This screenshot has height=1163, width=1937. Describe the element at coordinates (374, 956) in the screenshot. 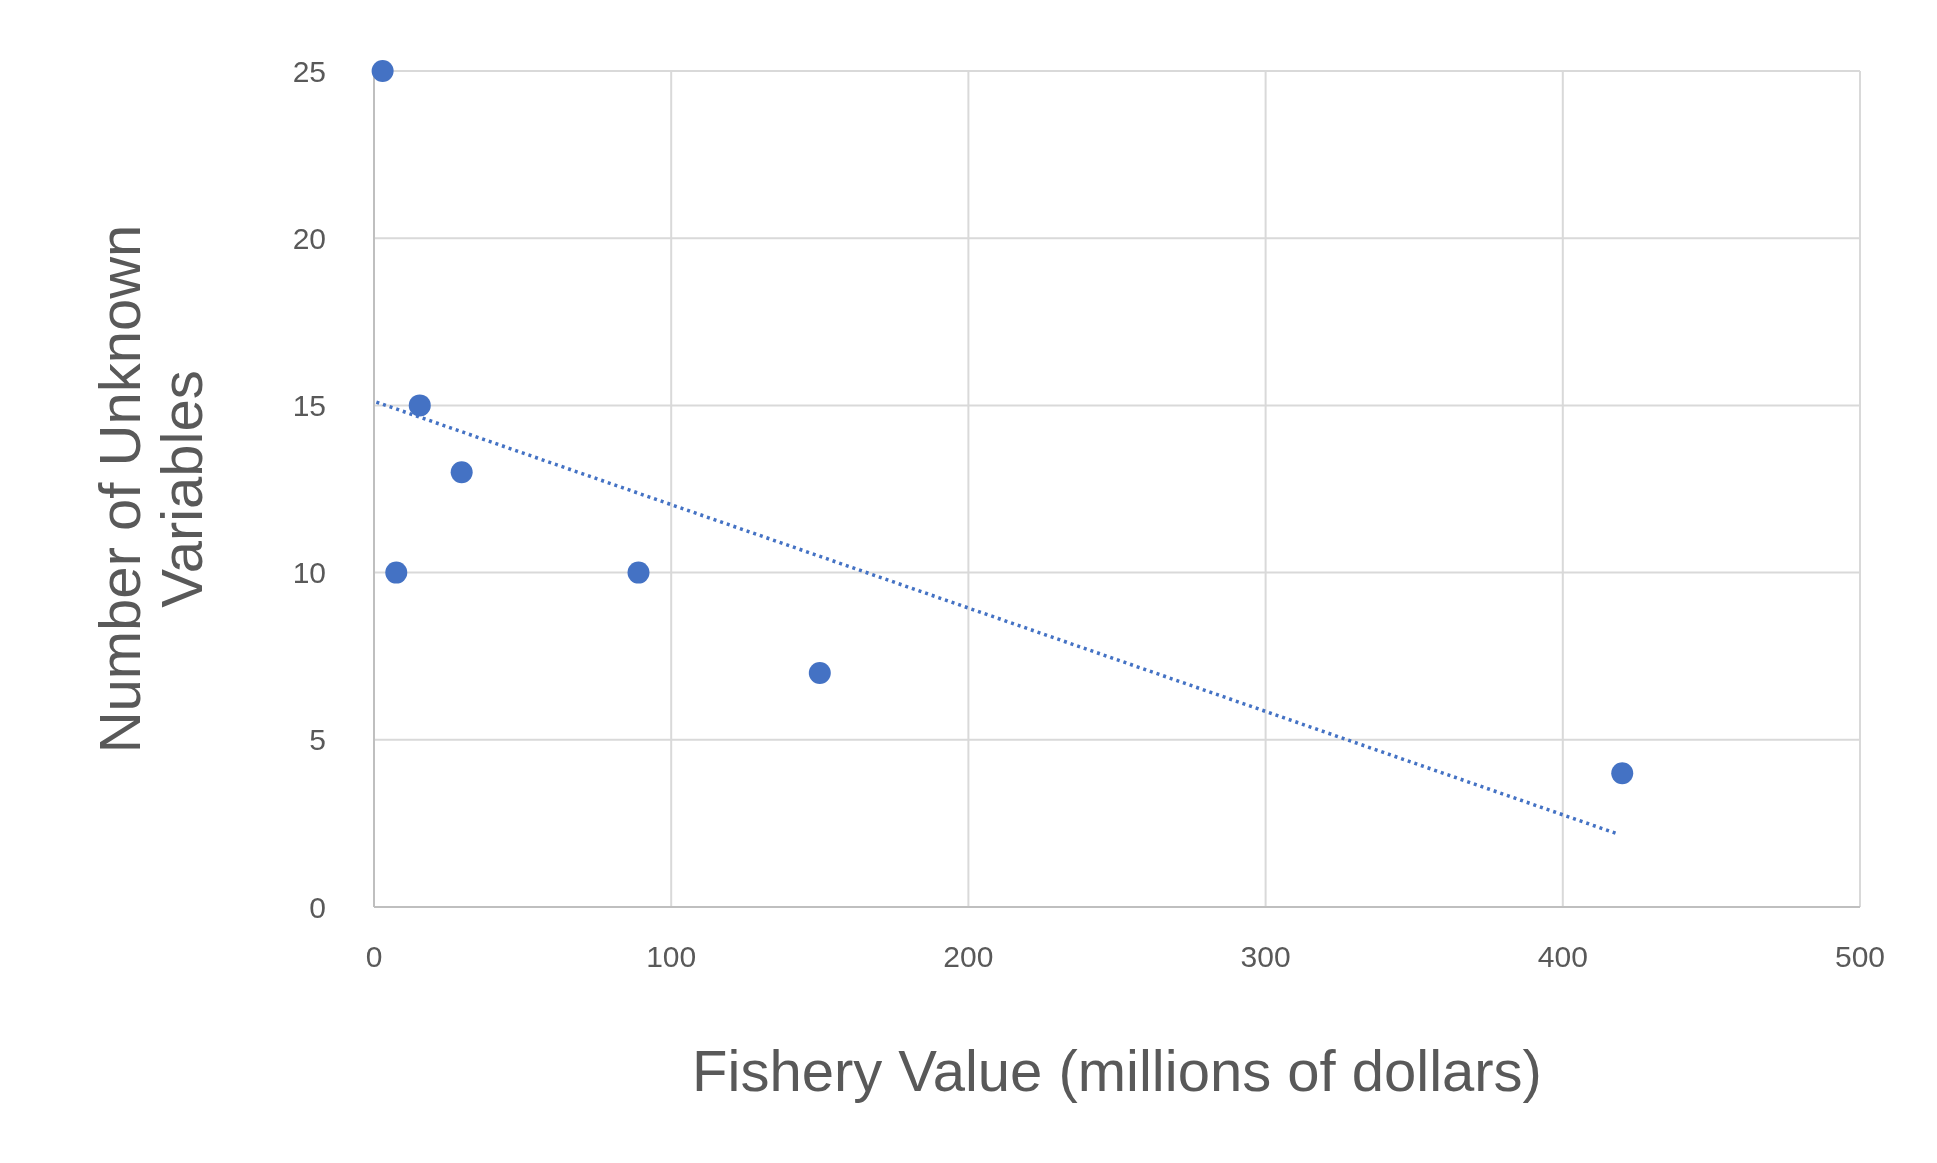

I see `x-tick-label: 0` at that location.